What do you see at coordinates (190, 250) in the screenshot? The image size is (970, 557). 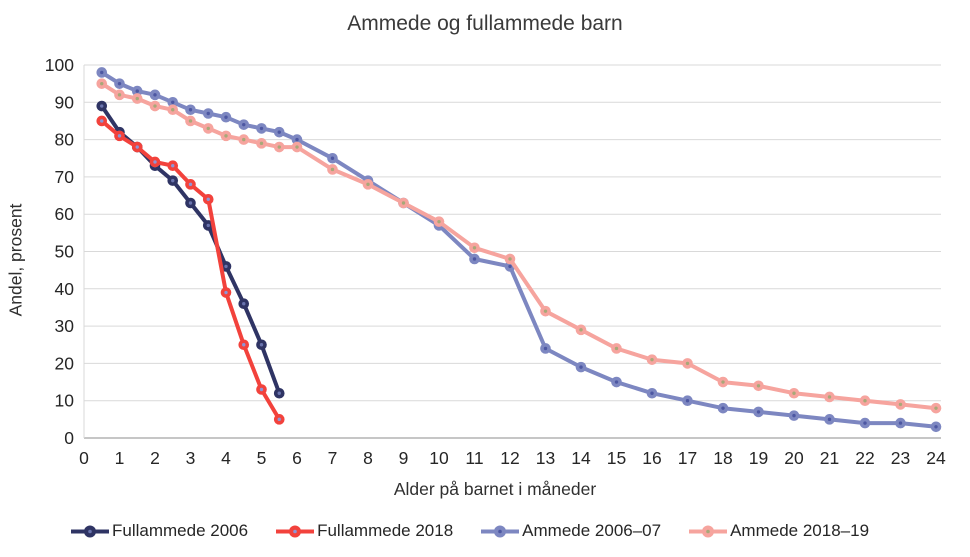 I see `series-line-fullammede-2006` at bounding box center [190, 250].